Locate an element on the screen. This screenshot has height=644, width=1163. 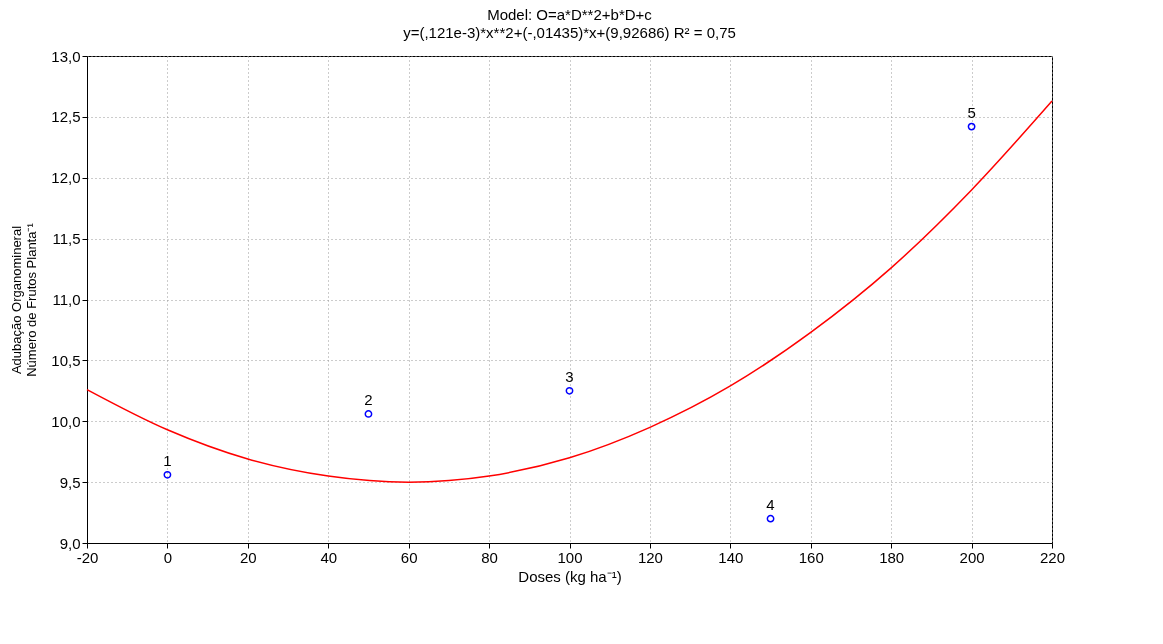
x-tick-label: 0 is located at coordinates (168, 557).